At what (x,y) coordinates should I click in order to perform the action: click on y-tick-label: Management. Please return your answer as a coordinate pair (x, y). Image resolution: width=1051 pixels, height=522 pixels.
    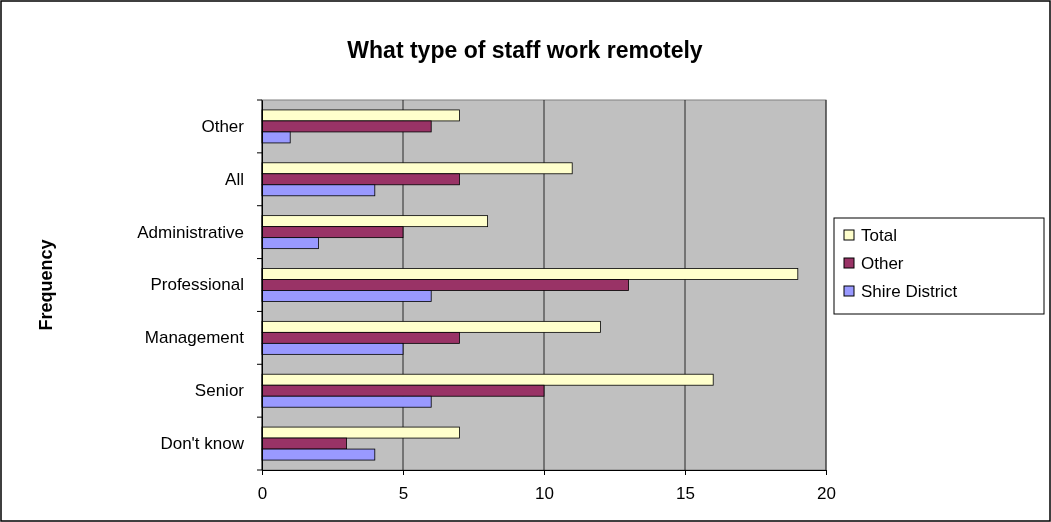
    Looking at the image, I should click on (194, 338).